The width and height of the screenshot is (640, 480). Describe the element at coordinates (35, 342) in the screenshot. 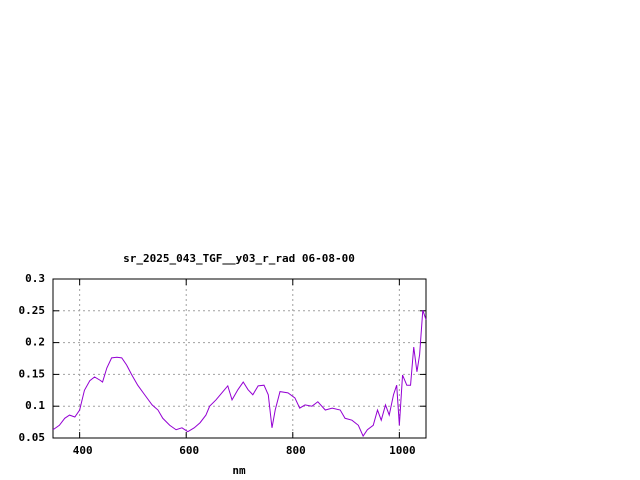

I see `y-tick-label: 0.2` at that location.